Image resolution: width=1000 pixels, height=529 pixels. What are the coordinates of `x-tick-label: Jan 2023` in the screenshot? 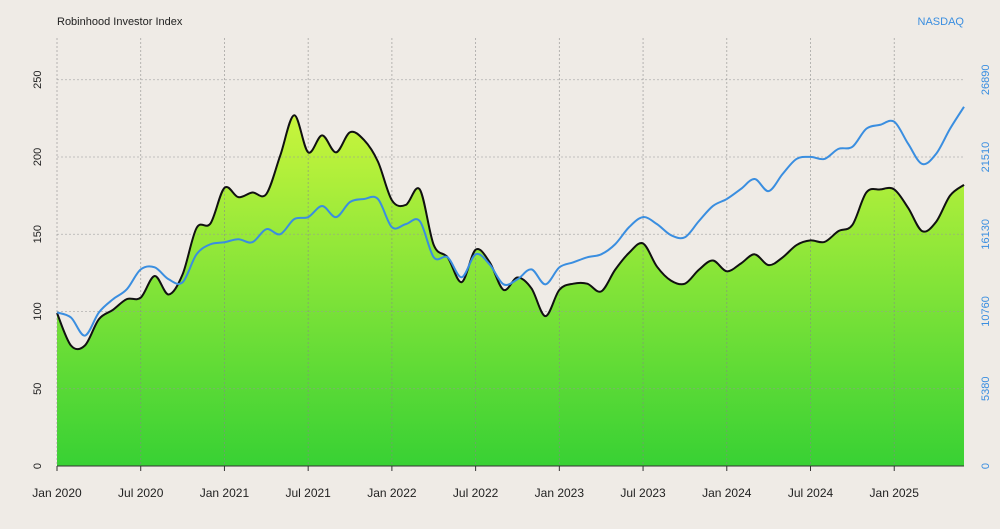 It's located at (560, 493).